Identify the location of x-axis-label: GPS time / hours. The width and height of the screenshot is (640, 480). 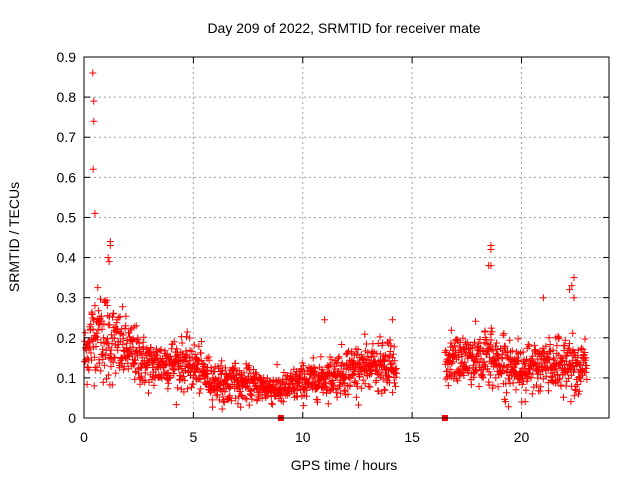
(344, 465).